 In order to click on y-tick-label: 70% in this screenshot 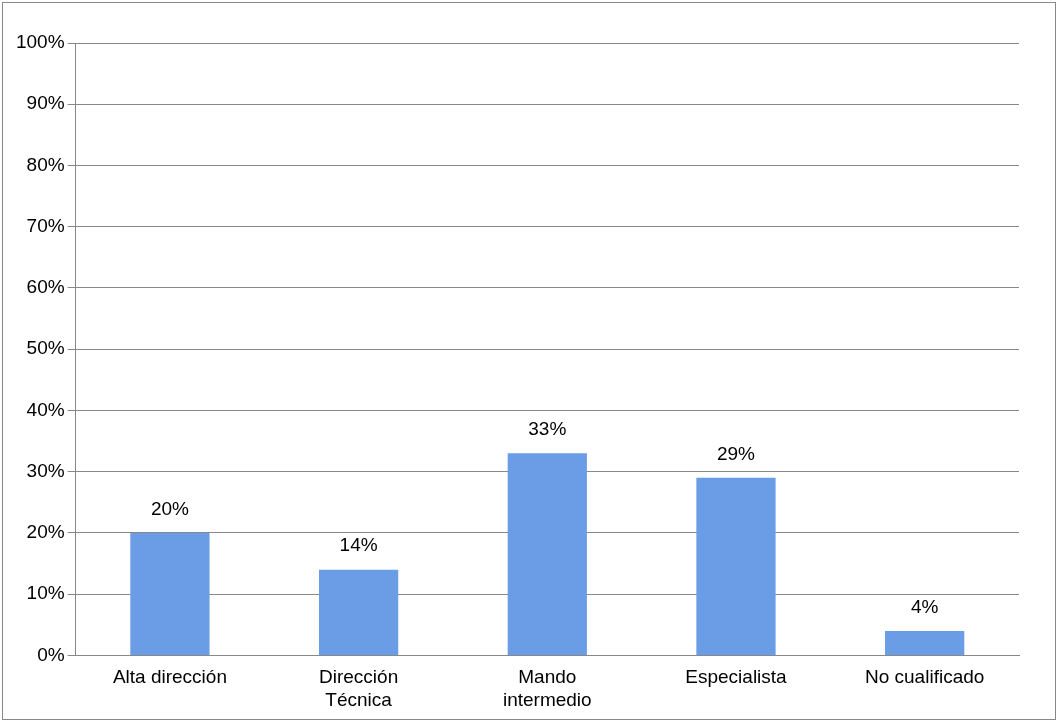, I will do `click(45, 225)`.